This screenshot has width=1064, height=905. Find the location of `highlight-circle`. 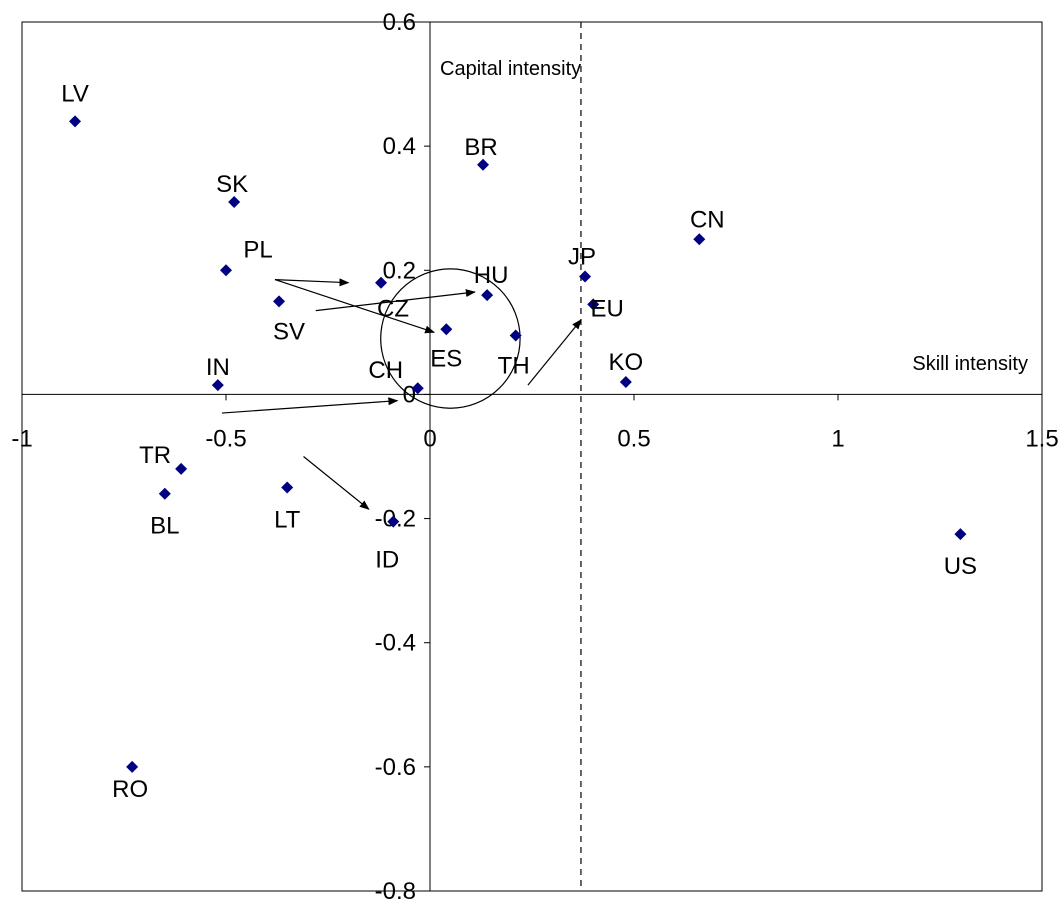

highlight-circle is located at coordinates (450, 338).